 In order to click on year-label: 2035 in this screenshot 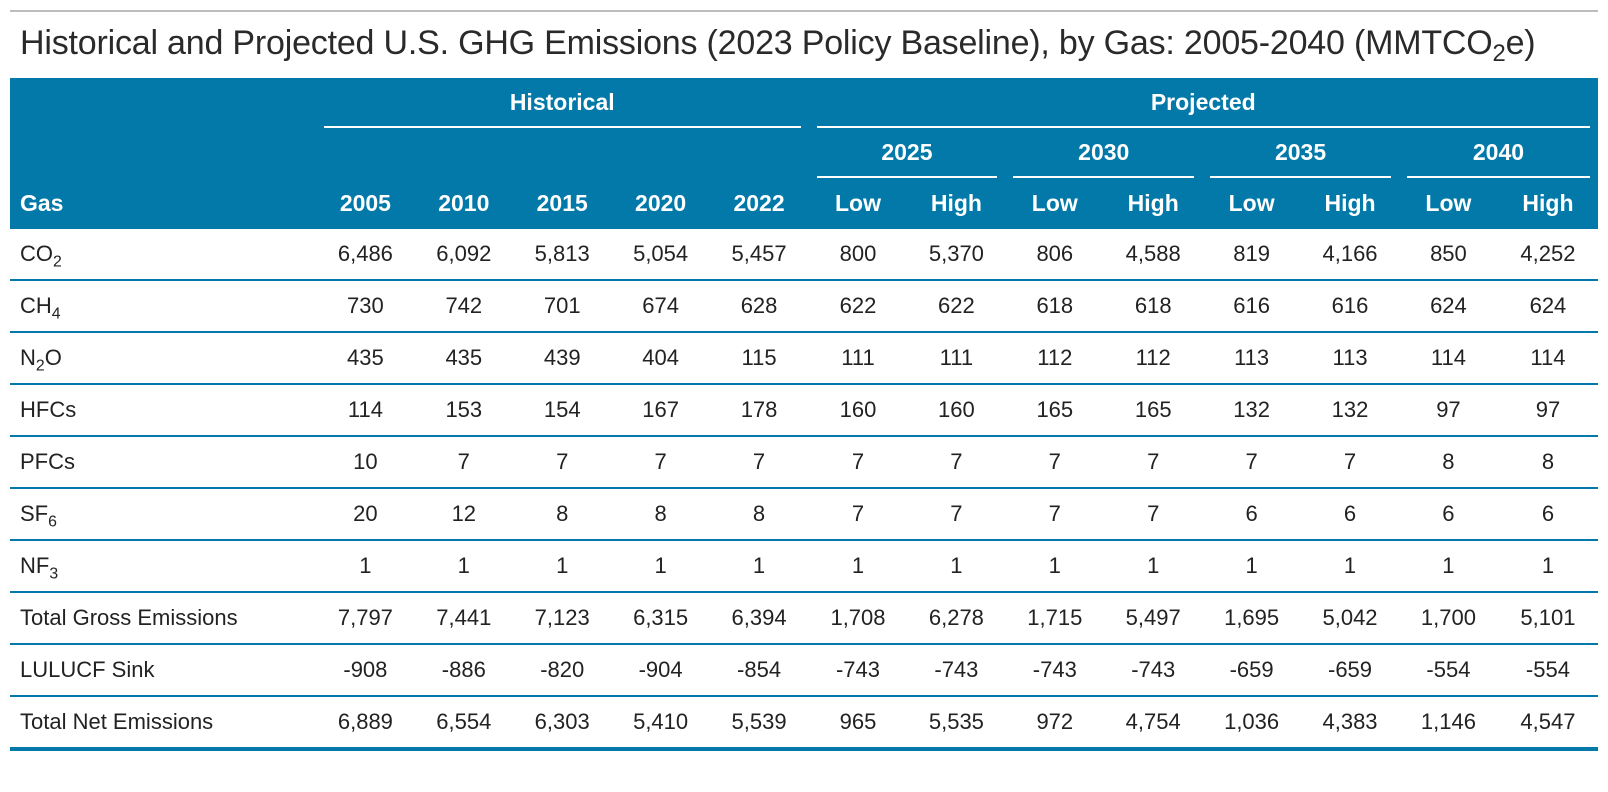, I will do `click(1300, 153)`.